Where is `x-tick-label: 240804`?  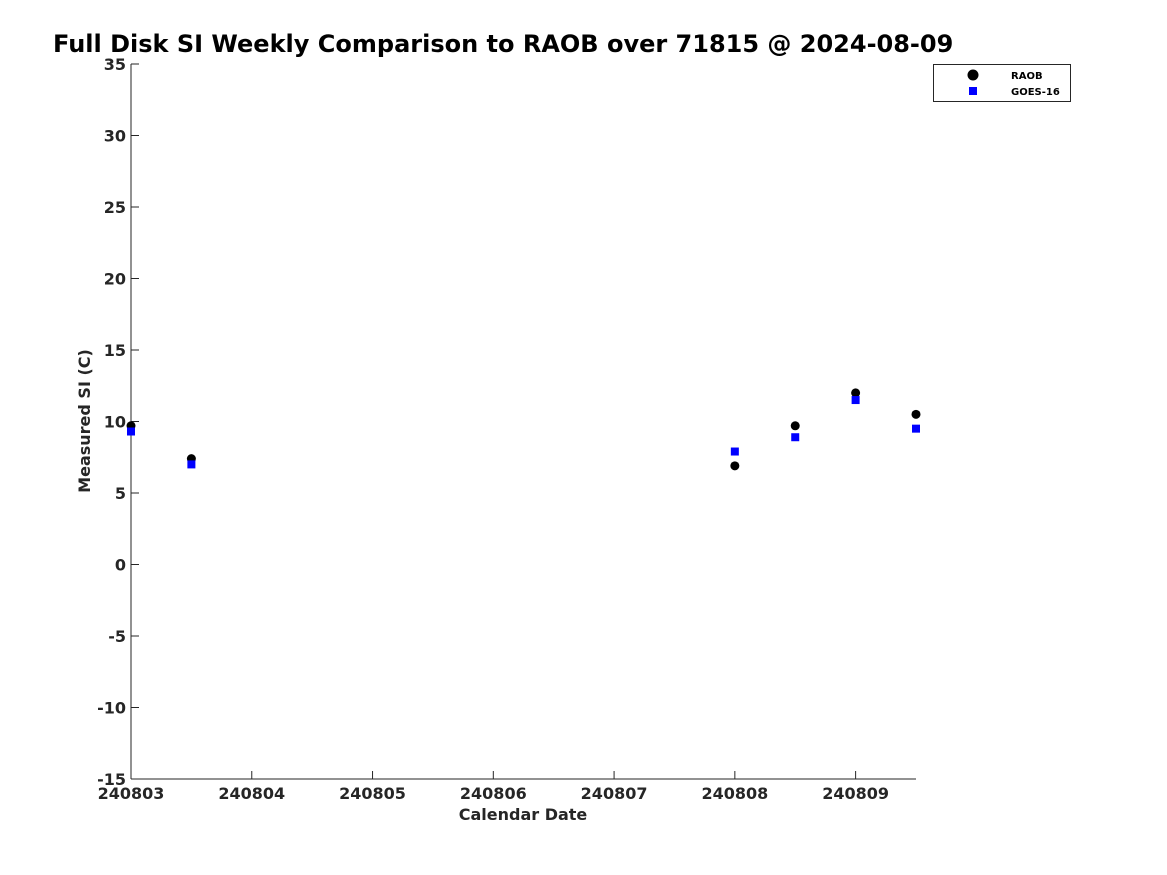
x-tick-label: 240804 is located at coordinates (251, 793).